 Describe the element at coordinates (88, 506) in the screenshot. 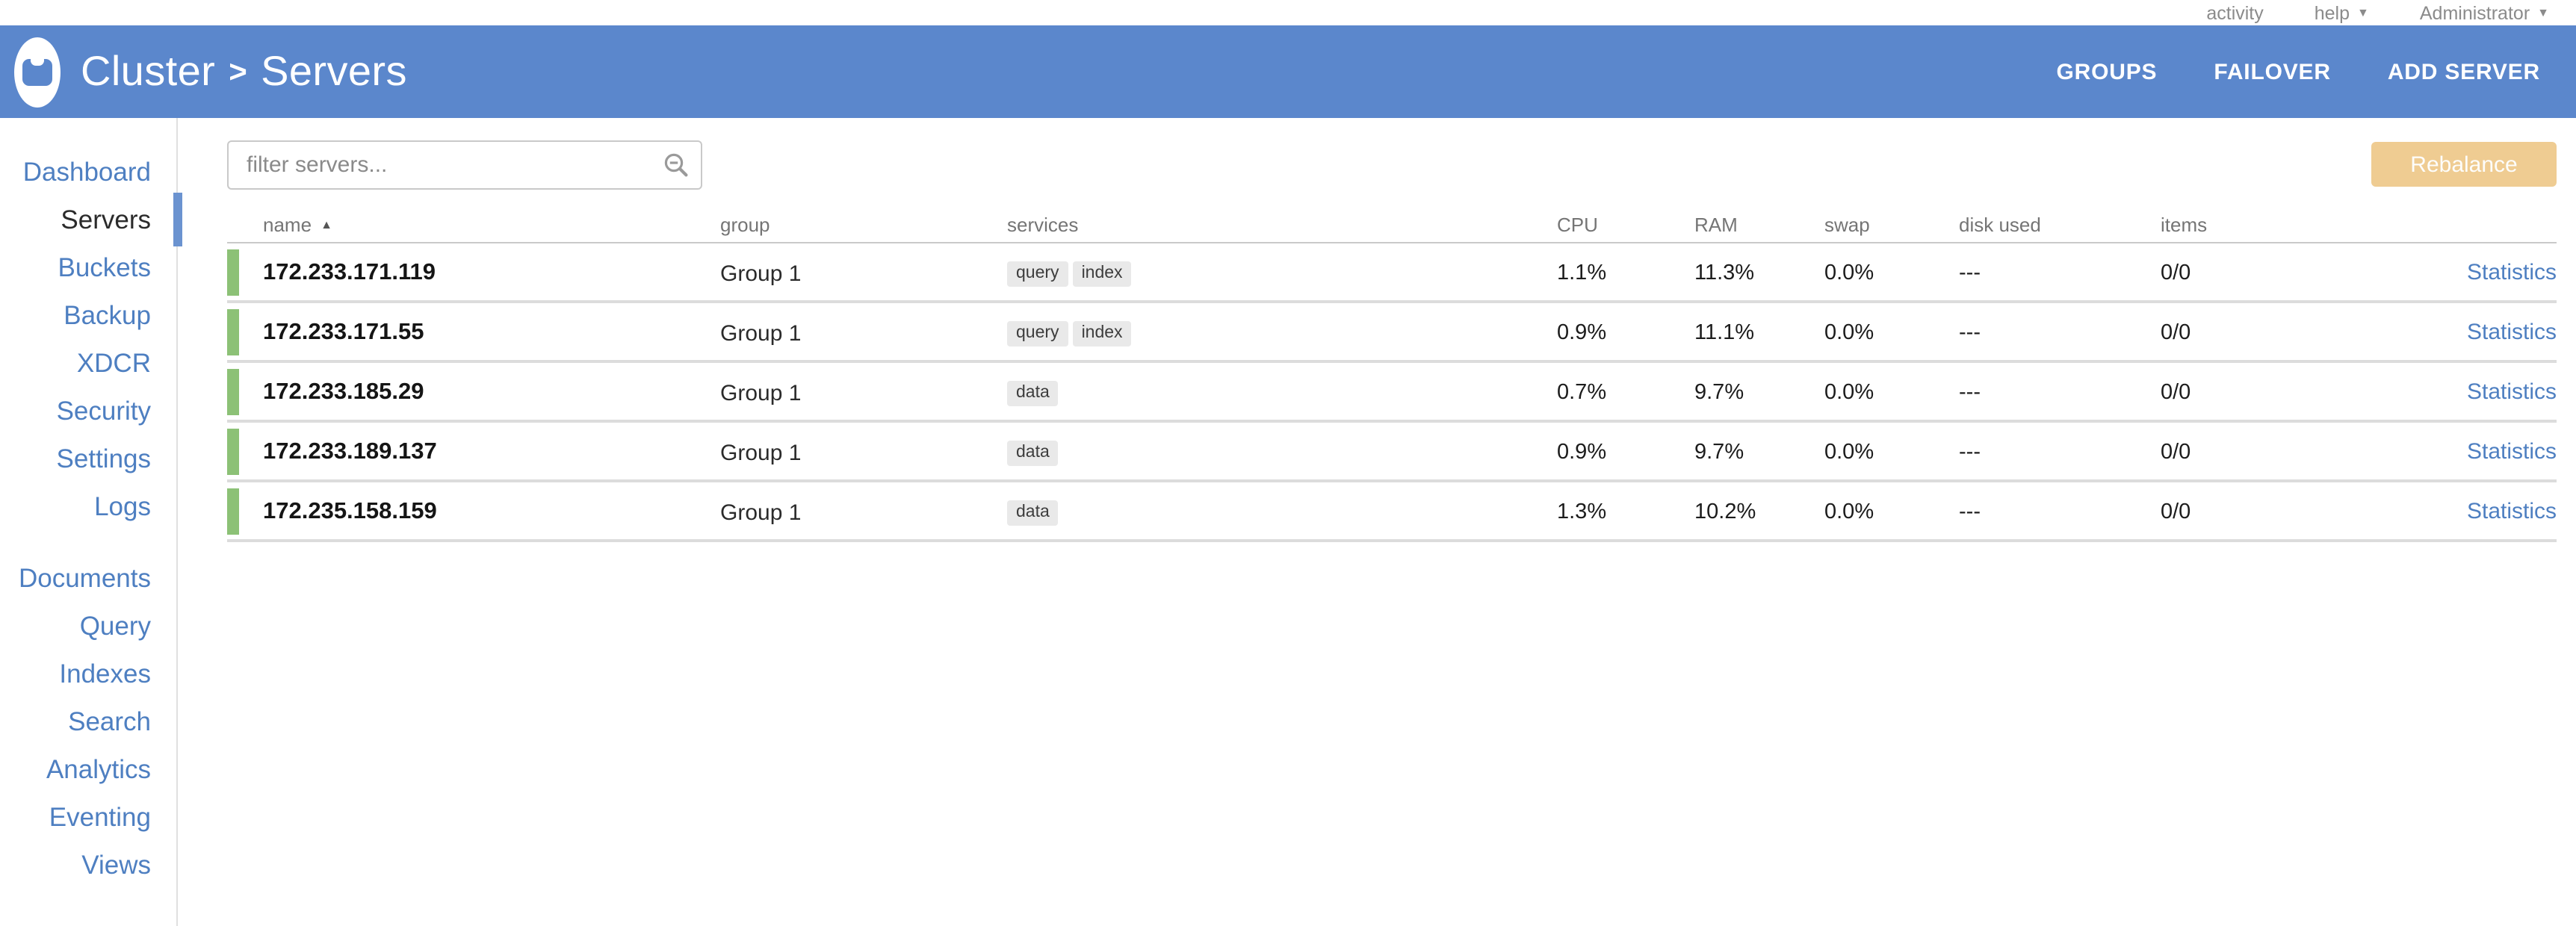

I see `sidebar-item-logs: Logs` at that location.